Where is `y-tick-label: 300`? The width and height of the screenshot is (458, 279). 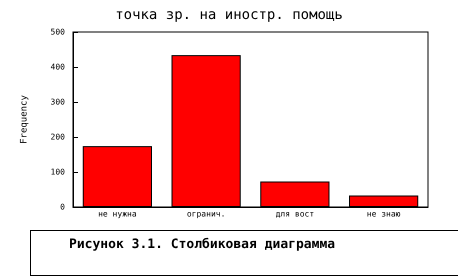
y-tick-label: 300 is located at coordinates (58, 102).